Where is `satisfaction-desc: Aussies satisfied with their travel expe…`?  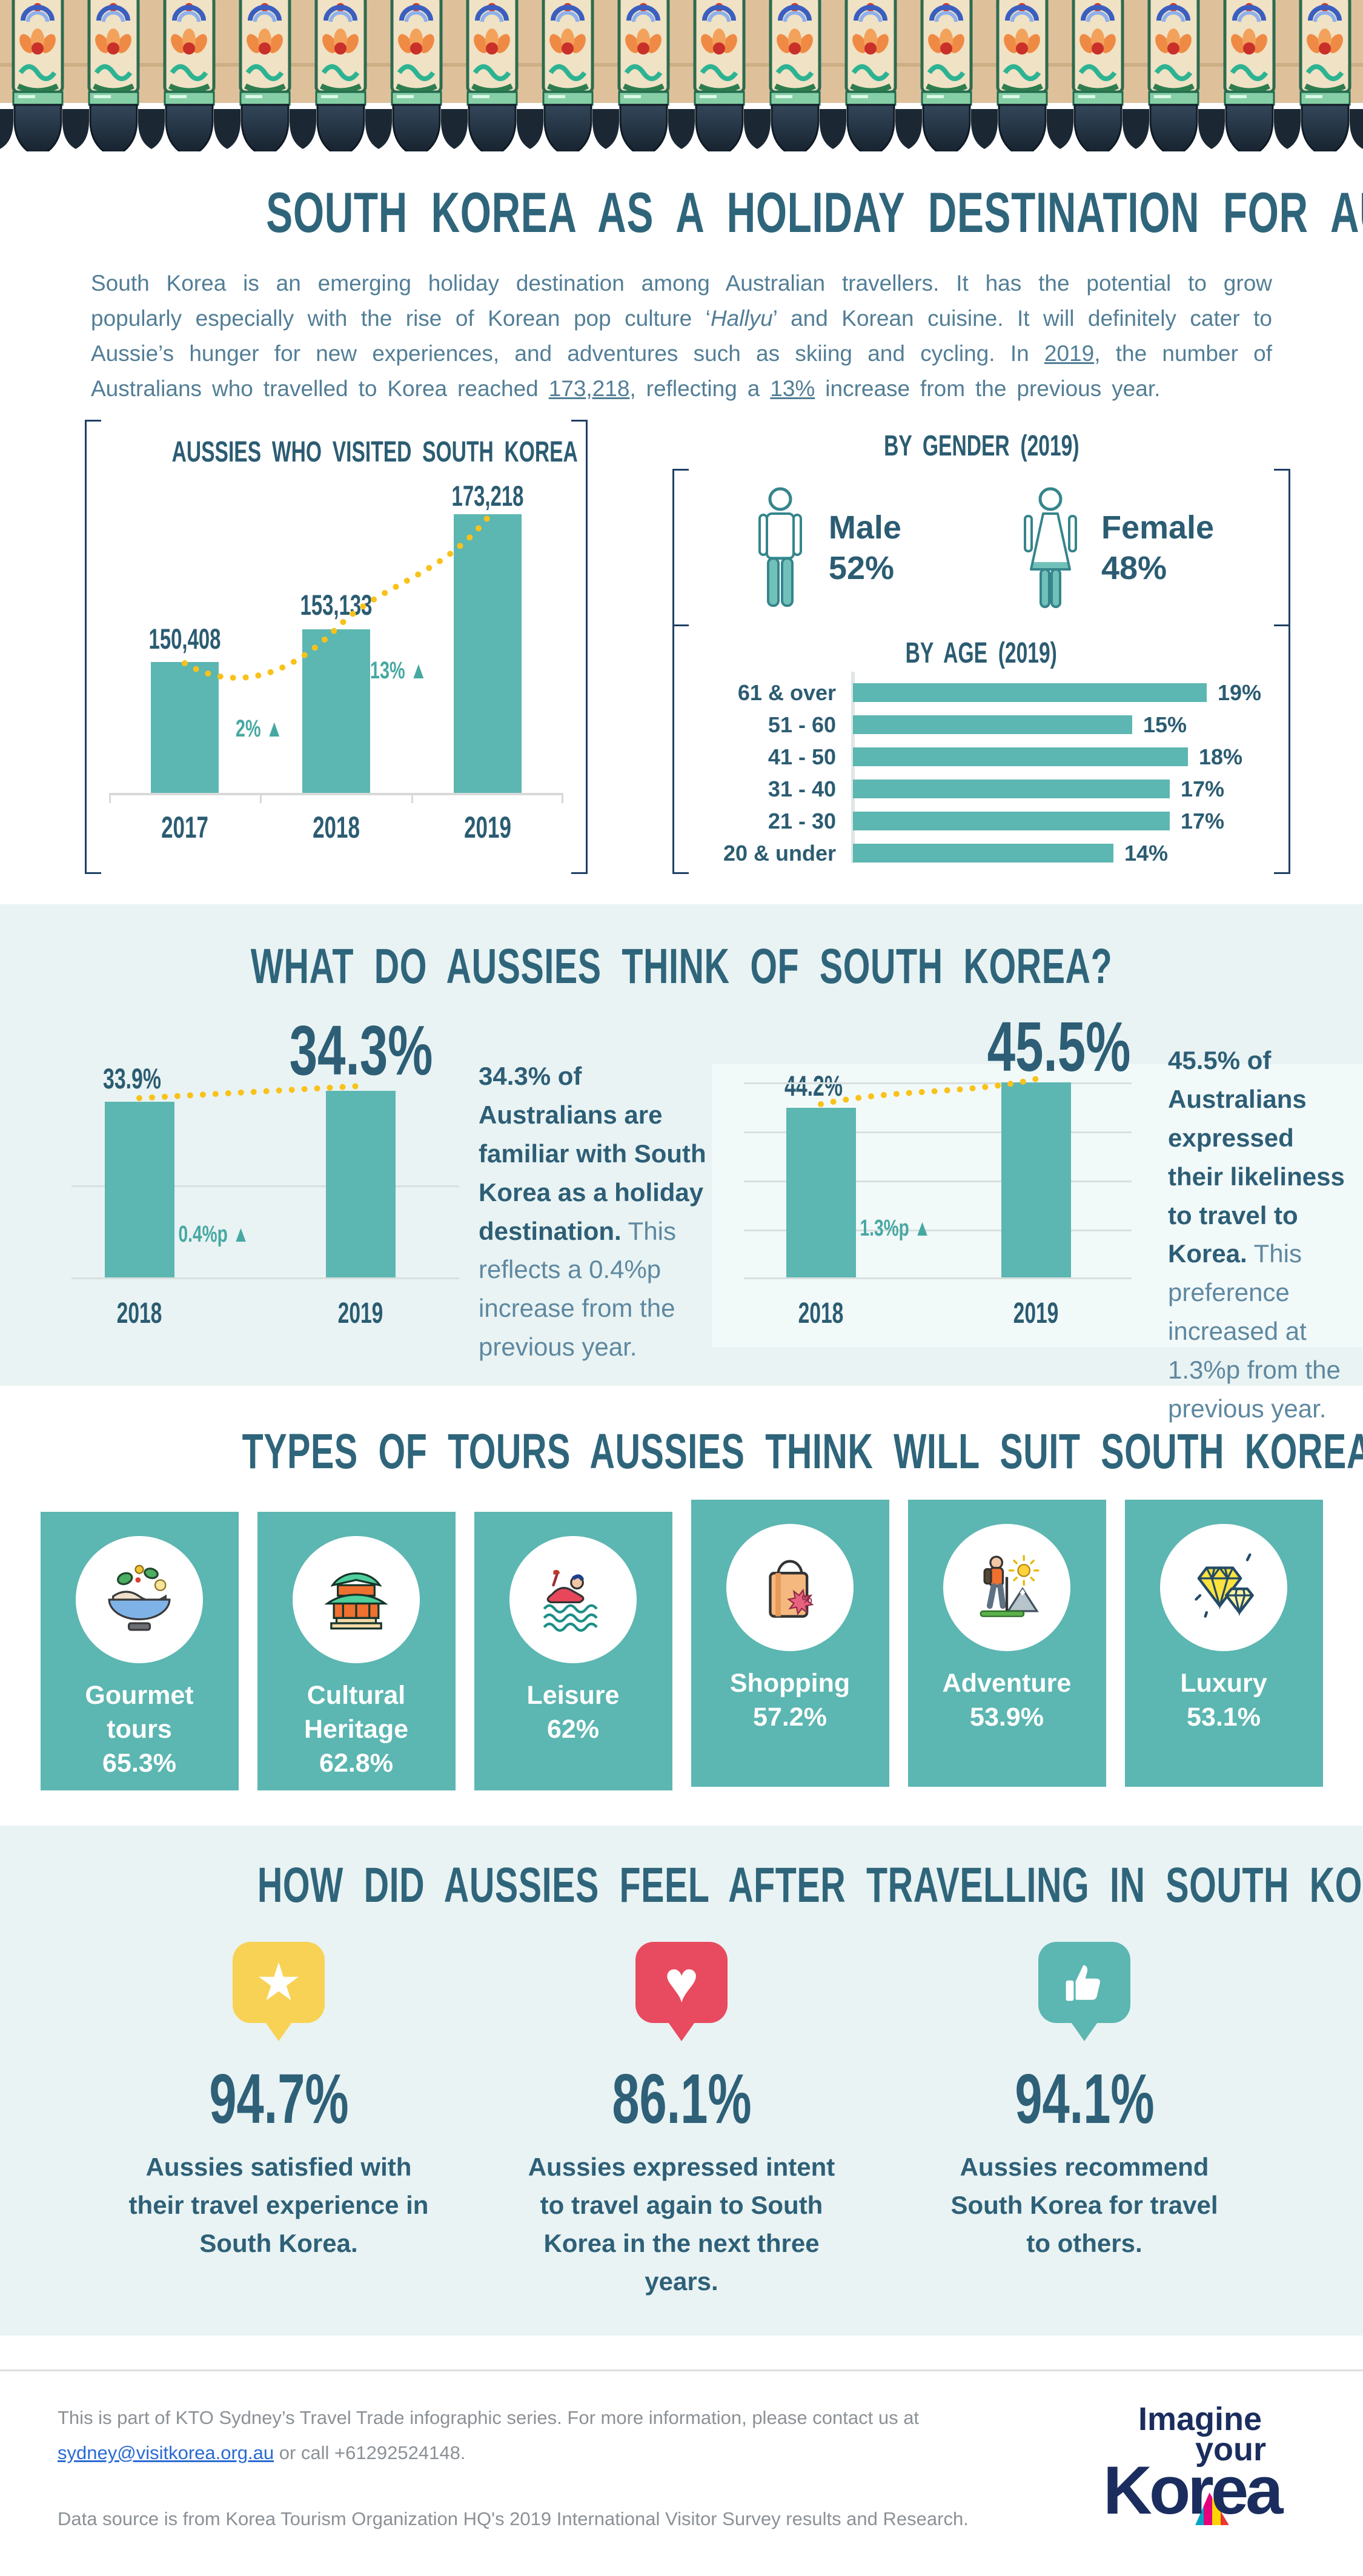 satisfaction-desc: Aussies satisfied with their travel expe… is located at coordinates (278, 2205).